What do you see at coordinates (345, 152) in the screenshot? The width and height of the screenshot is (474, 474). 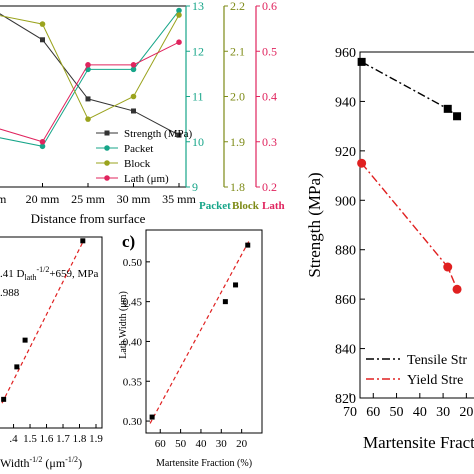 I see `y-tick-label: 920` at bounding box center [345, 152].